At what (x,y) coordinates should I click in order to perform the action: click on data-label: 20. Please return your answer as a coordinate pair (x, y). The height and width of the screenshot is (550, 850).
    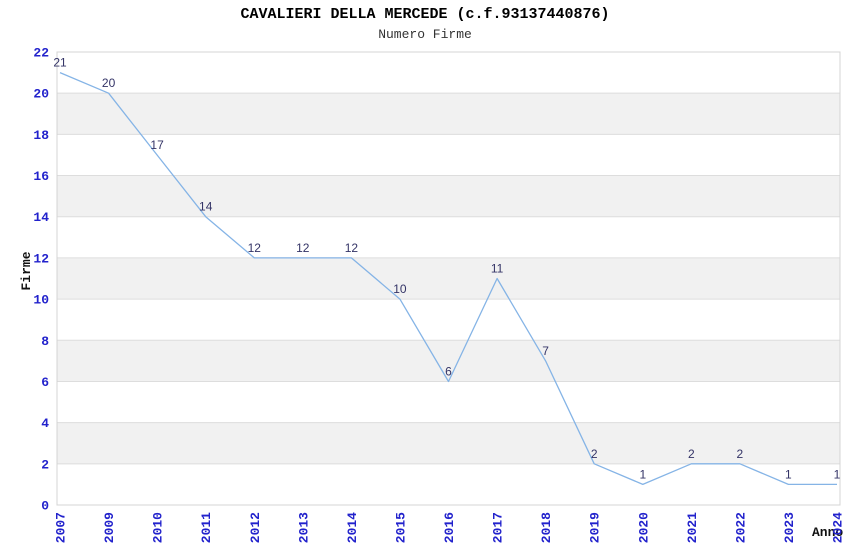
    Looking at the image, I should click on (109, 83).